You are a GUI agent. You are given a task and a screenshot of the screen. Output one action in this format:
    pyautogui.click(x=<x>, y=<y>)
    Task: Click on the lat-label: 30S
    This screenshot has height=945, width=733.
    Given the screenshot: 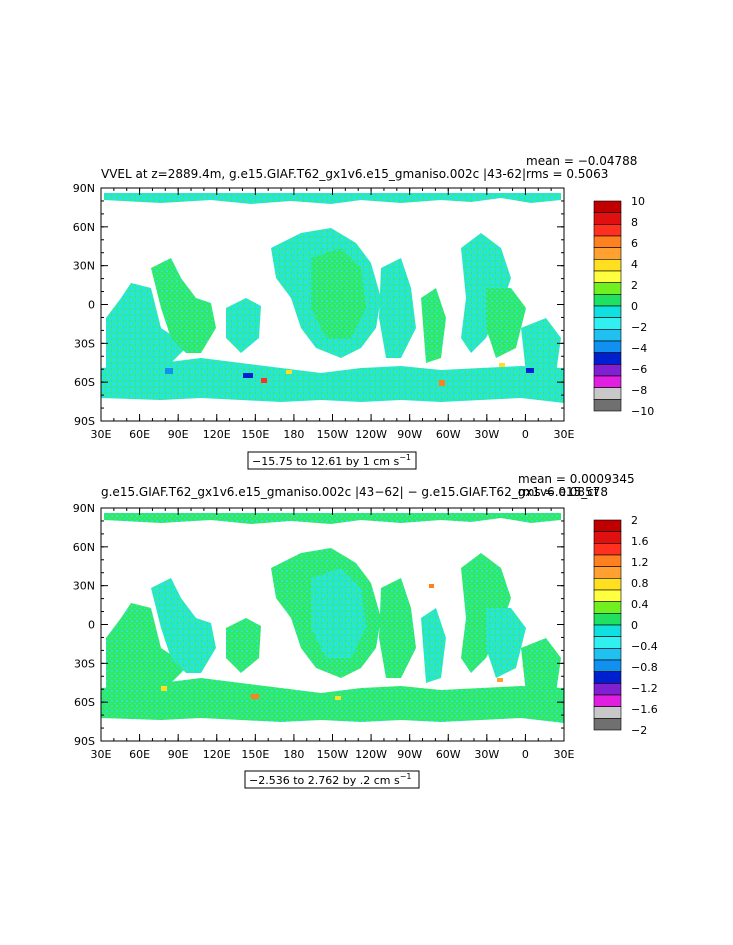 What is the action you would take?
    pyautogui.click(x=84, y=343)
    